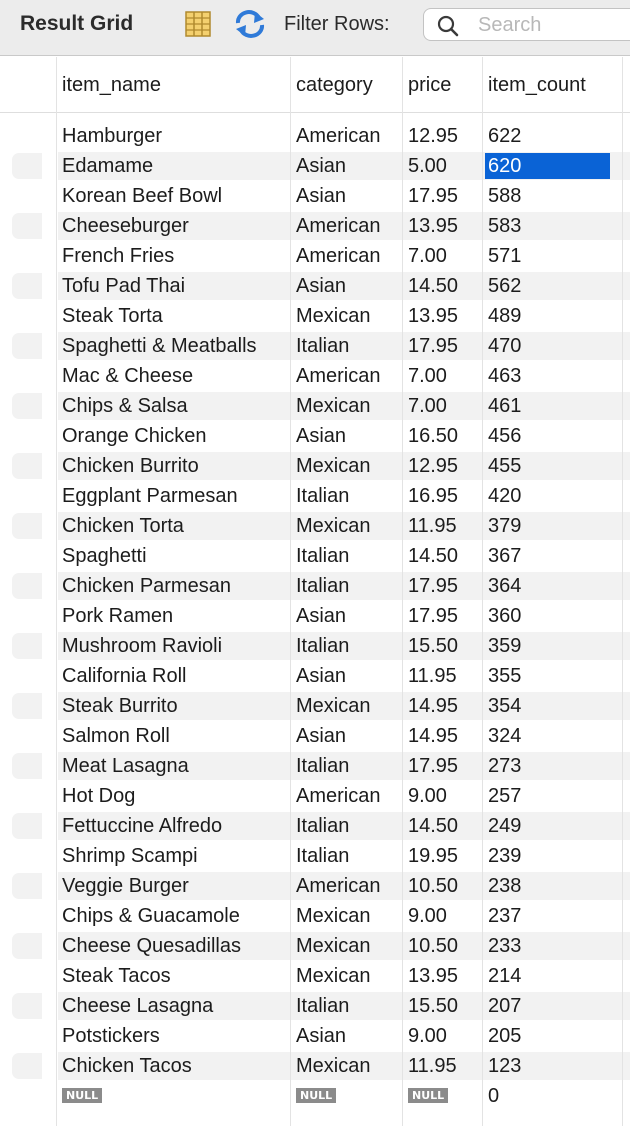 The image size is (630, 1126). What do you see at coordinates (249, 24) in the screenshot?
I see `refresh-icon` at bounding box center [249, 24].